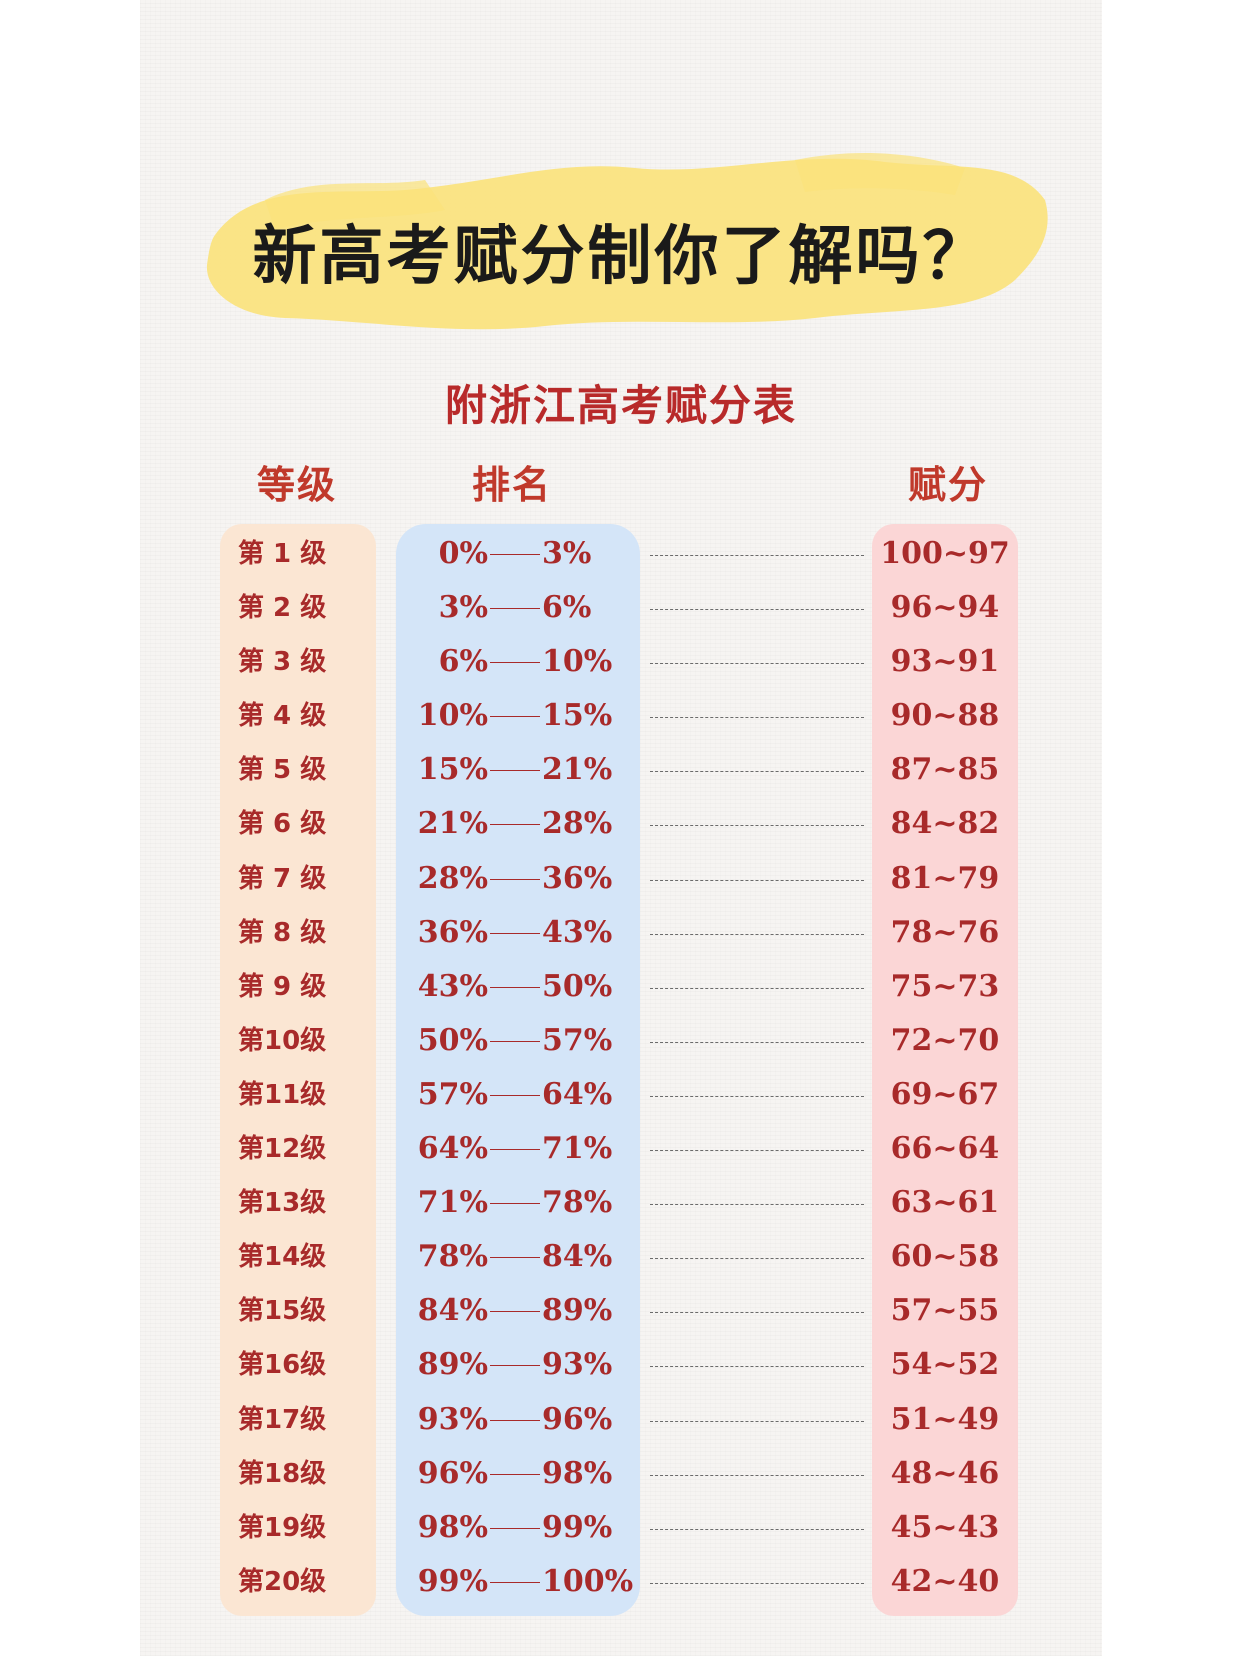  What do you see at coordinates (282, 986) in the screenshot?
I see `grade-label: 第 9 级` at bounding box center [282, 986].